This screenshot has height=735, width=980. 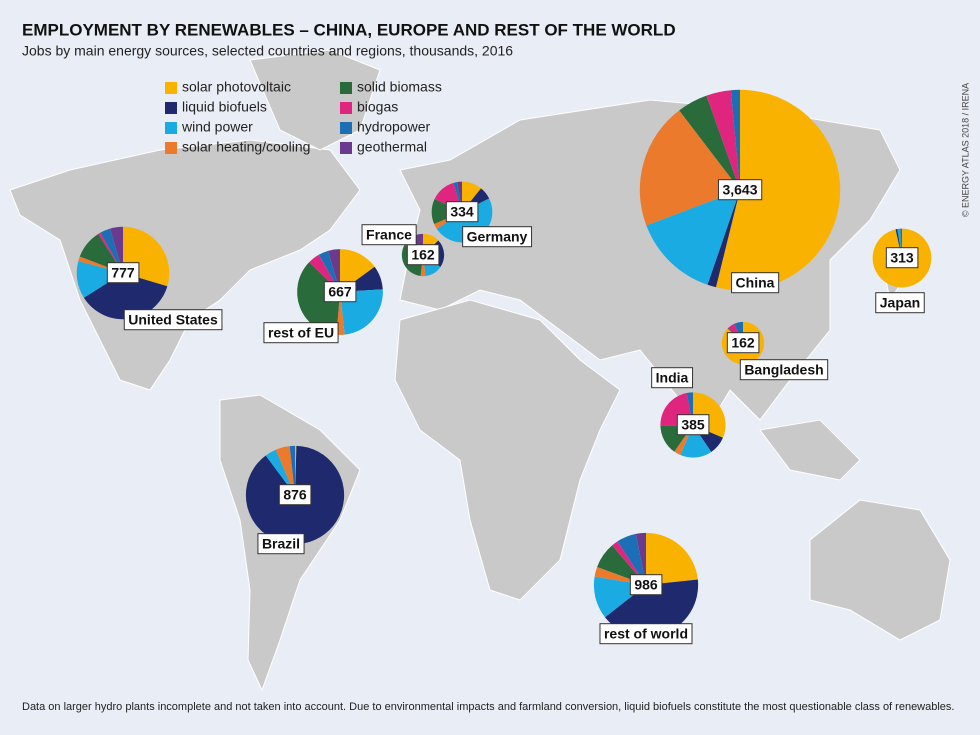 I want to click on pie-total: 777, so click(x=123, y=273).